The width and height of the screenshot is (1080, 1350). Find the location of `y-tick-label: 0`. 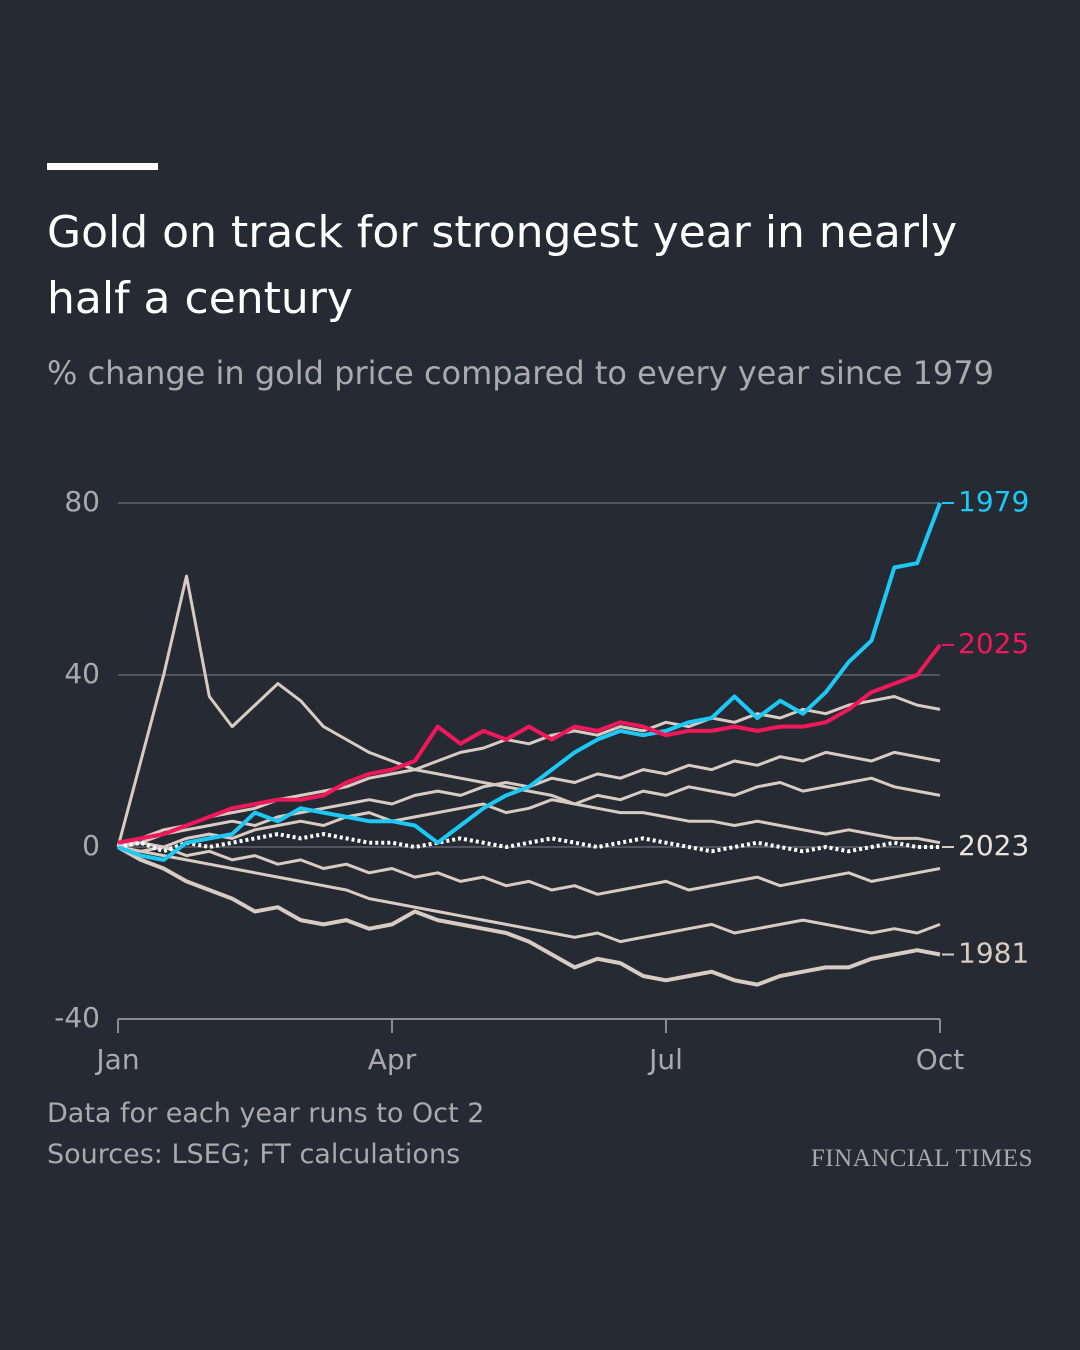

y-tick-label: 0 is located at coordinates (91, 845).